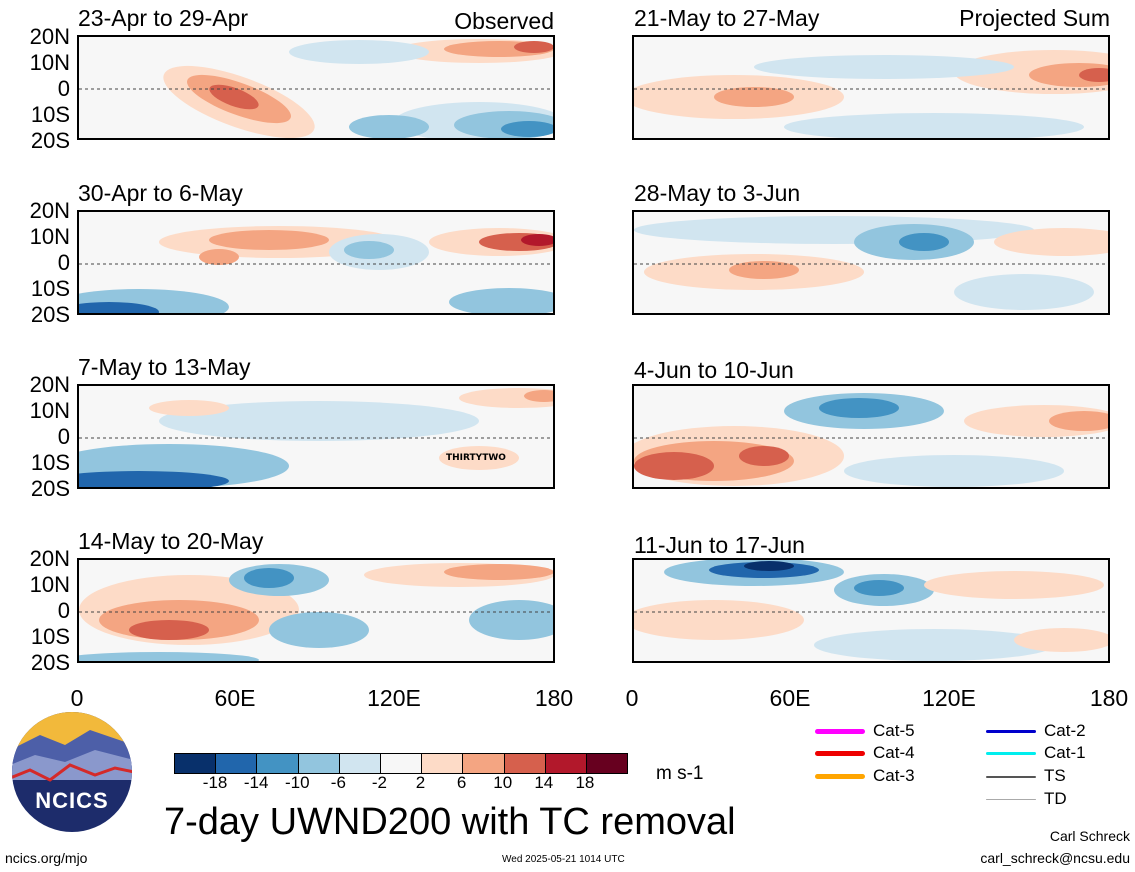 The height and width of the screenshot is (872, 1135). Describe the element at coordinates (1089, 836) in the screenshot. I see `author: Carl Schreck` at that location.